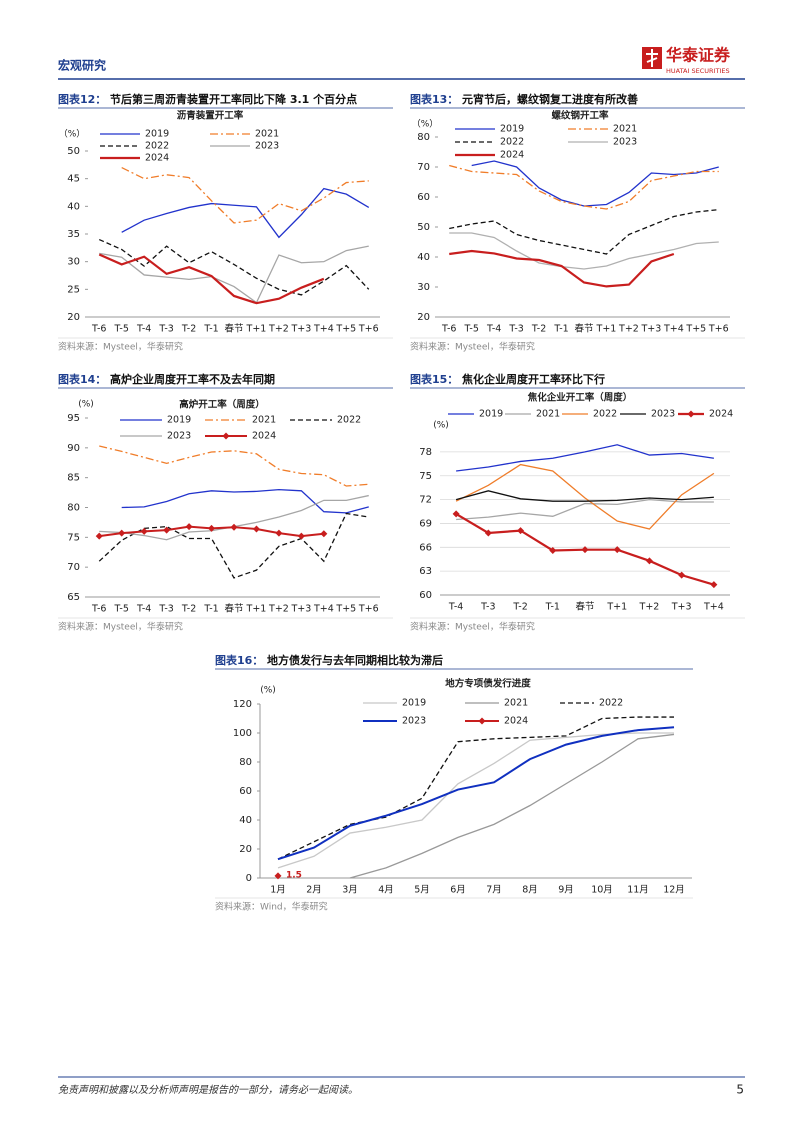 The image size is (802, 1133). I want to click on brand-en: HUATAI SECURITIES, so click(698, 71).